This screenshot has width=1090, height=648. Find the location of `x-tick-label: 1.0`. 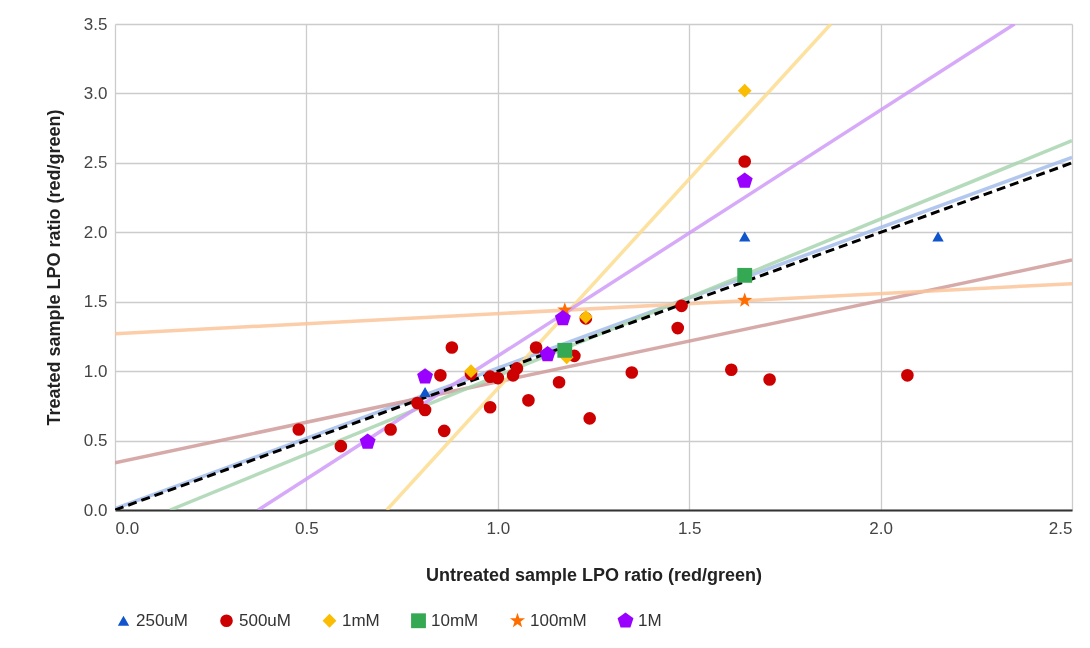

x-tick-label: 1.0 is located at coordinates (498, 528).